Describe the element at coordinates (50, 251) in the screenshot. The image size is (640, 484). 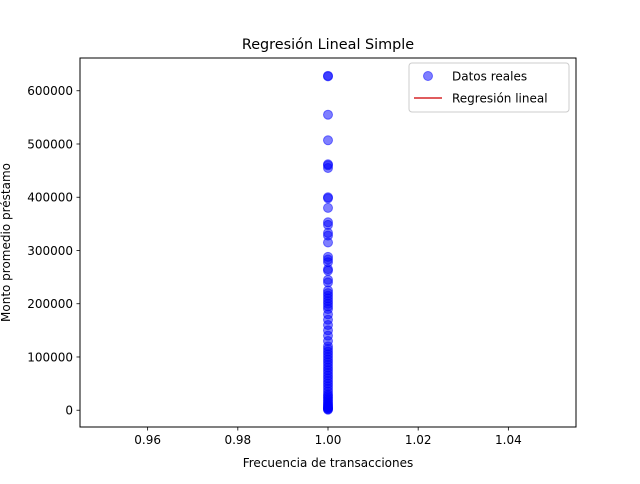
I see `y-tick-label: 300000` at that location.